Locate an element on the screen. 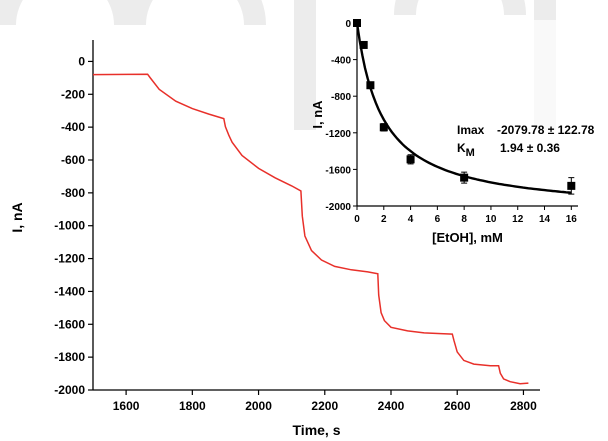 This screenshot has height=441, width=608. km-value: 1.94 ± 0.36 is located at coordinates (530, 148).